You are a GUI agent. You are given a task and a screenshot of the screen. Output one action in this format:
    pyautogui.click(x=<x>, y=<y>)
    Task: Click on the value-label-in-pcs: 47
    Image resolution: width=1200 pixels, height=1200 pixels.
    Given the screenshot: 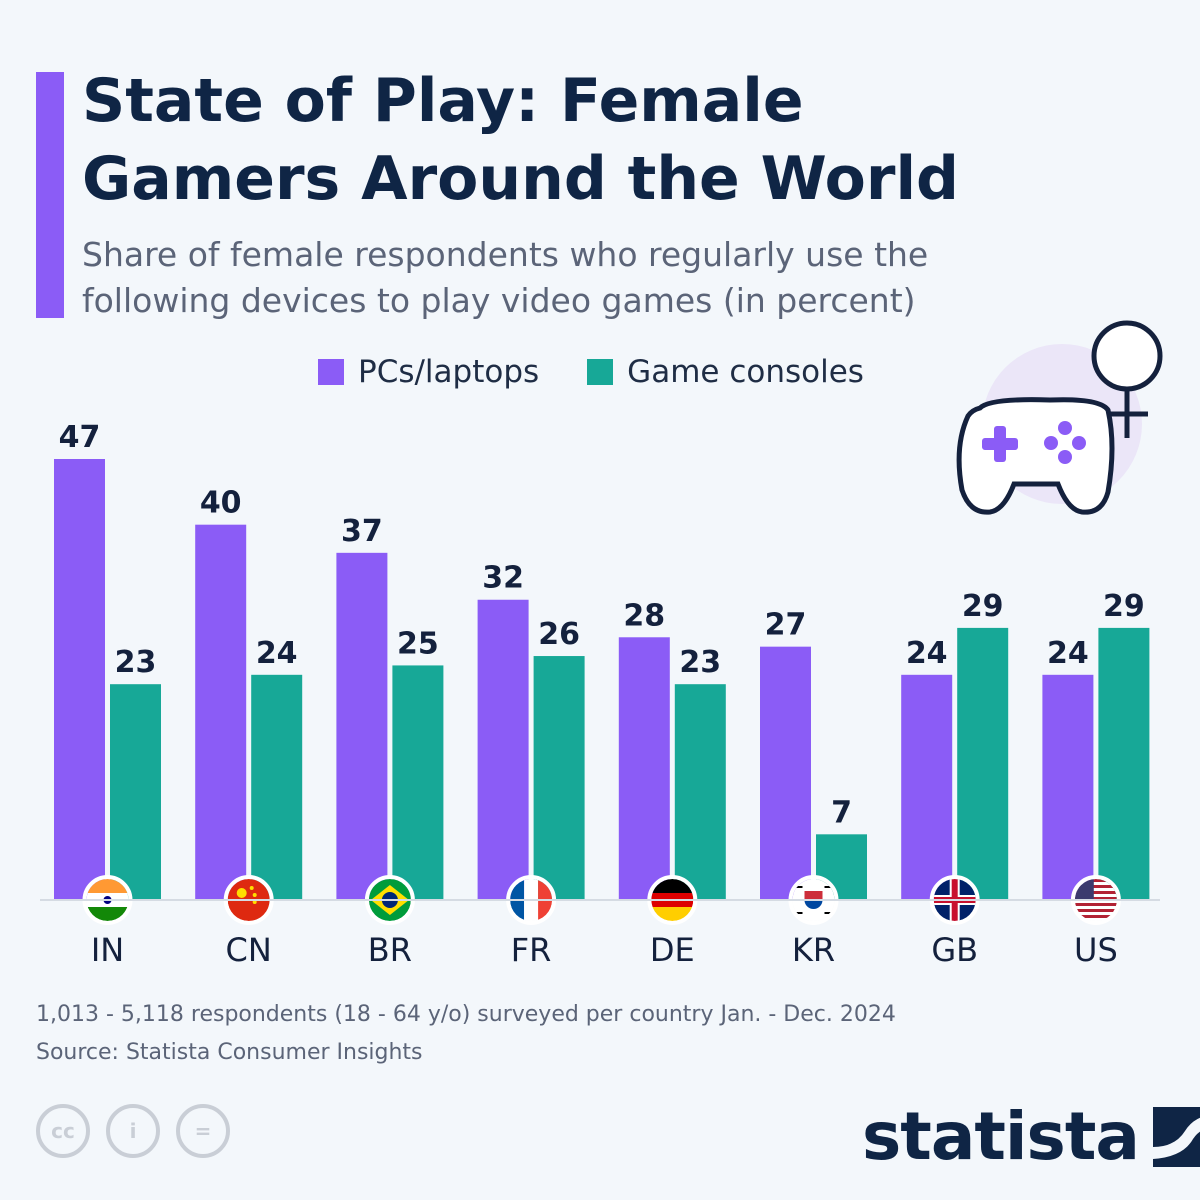 What is the action you would take?
    pyautogui.click(x=80, y=437)
    